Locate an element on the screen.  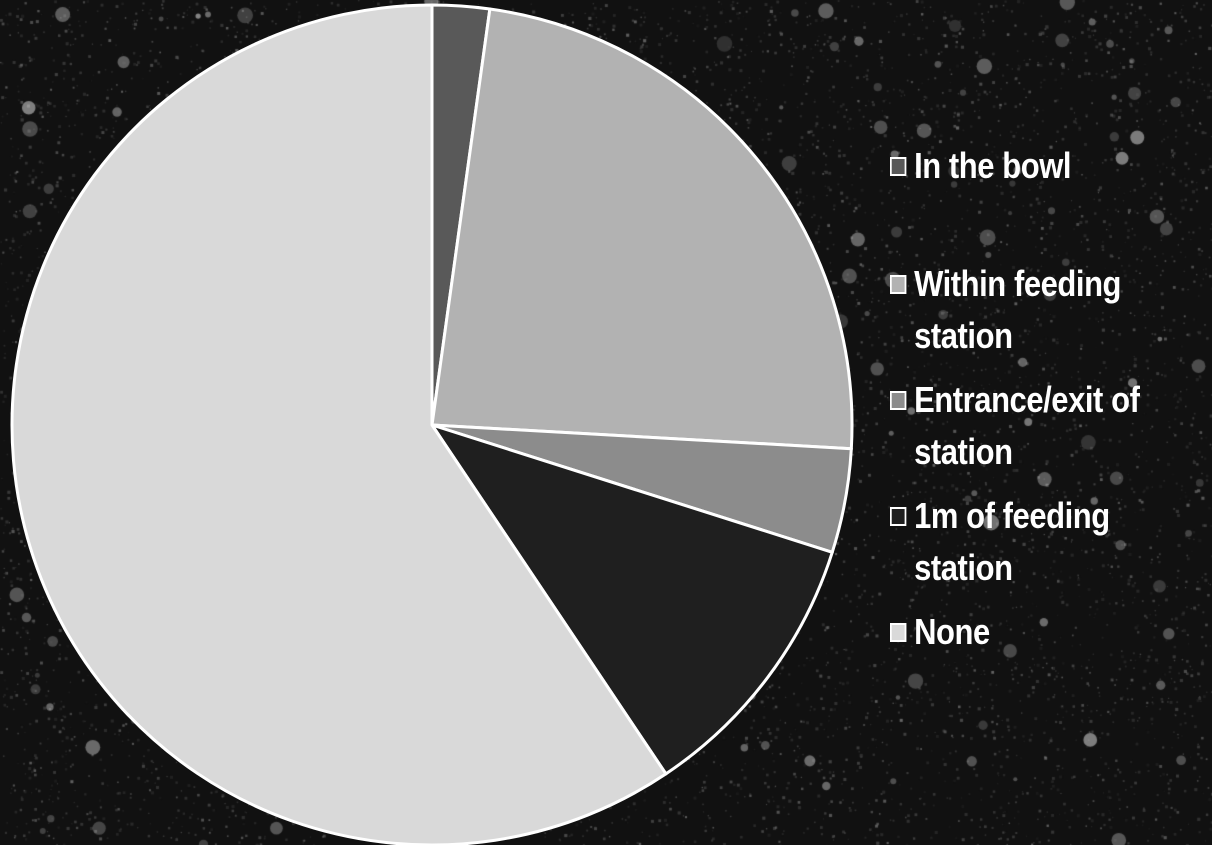
pie-slice-1m-of-feeding-station is located at coordinates (632, 599).